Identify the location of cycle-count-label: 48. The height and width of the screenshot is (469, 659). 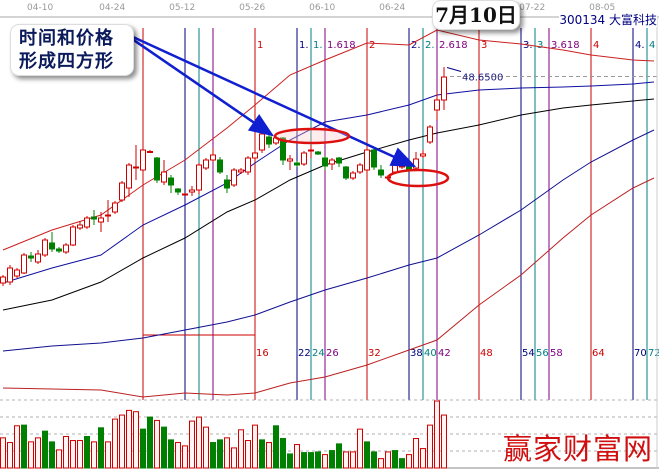
(486, 353).